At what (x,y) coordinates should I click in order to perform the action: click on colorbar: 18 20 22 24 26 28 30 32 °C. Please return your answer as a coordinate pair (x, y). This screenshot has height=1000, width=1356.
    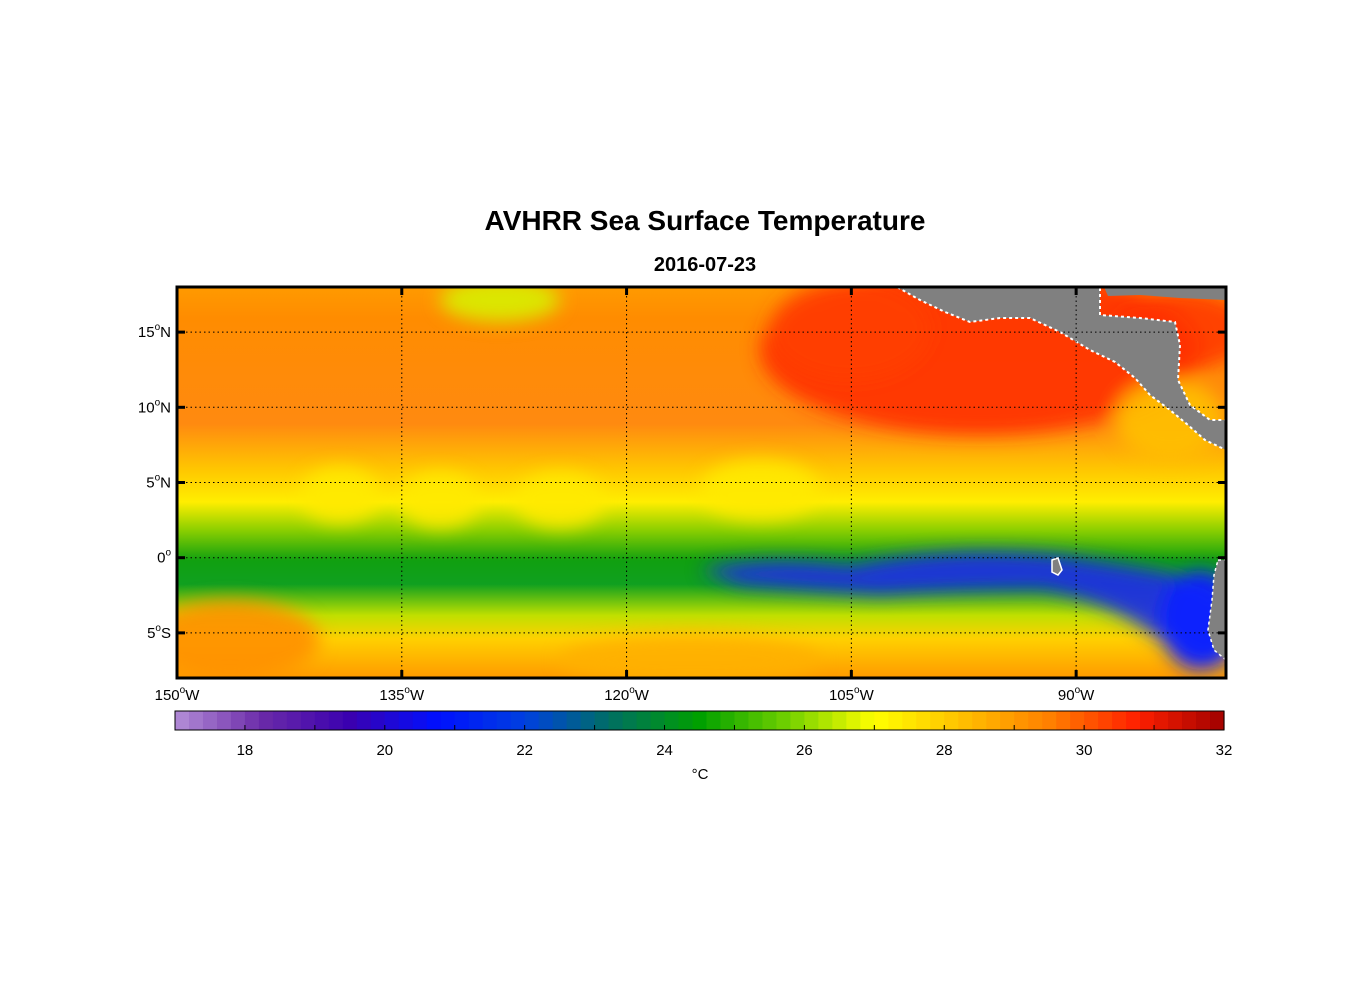
    Looking at the image, I should click on (703, 746).